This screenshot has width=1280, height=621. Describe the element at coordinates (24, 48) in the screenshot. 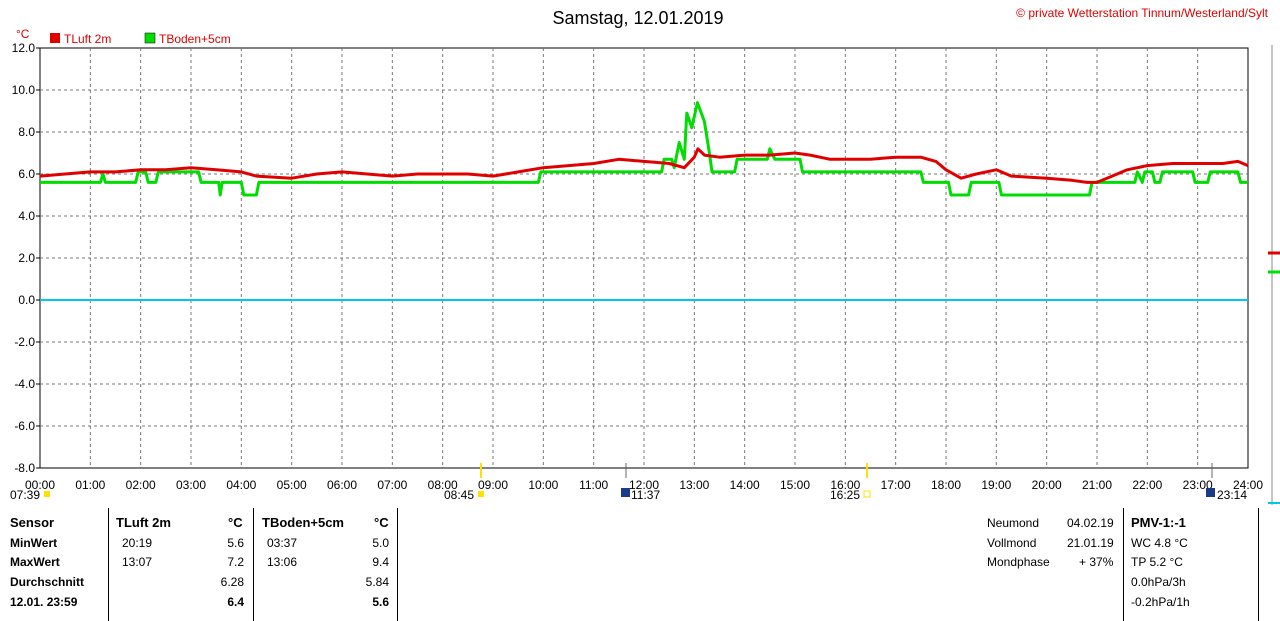

I see `y-tick-label: 12.0` at that location.